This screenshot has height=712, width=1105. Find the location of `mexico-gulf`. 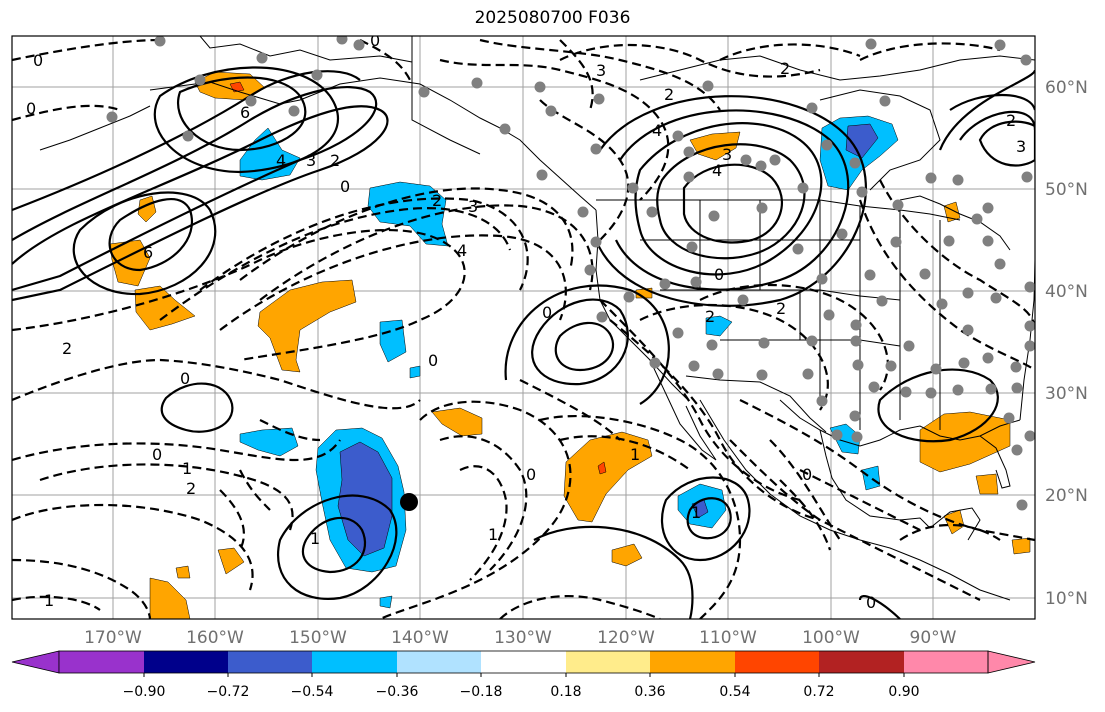

mexico-gulf is located at coordinates (875, 479).